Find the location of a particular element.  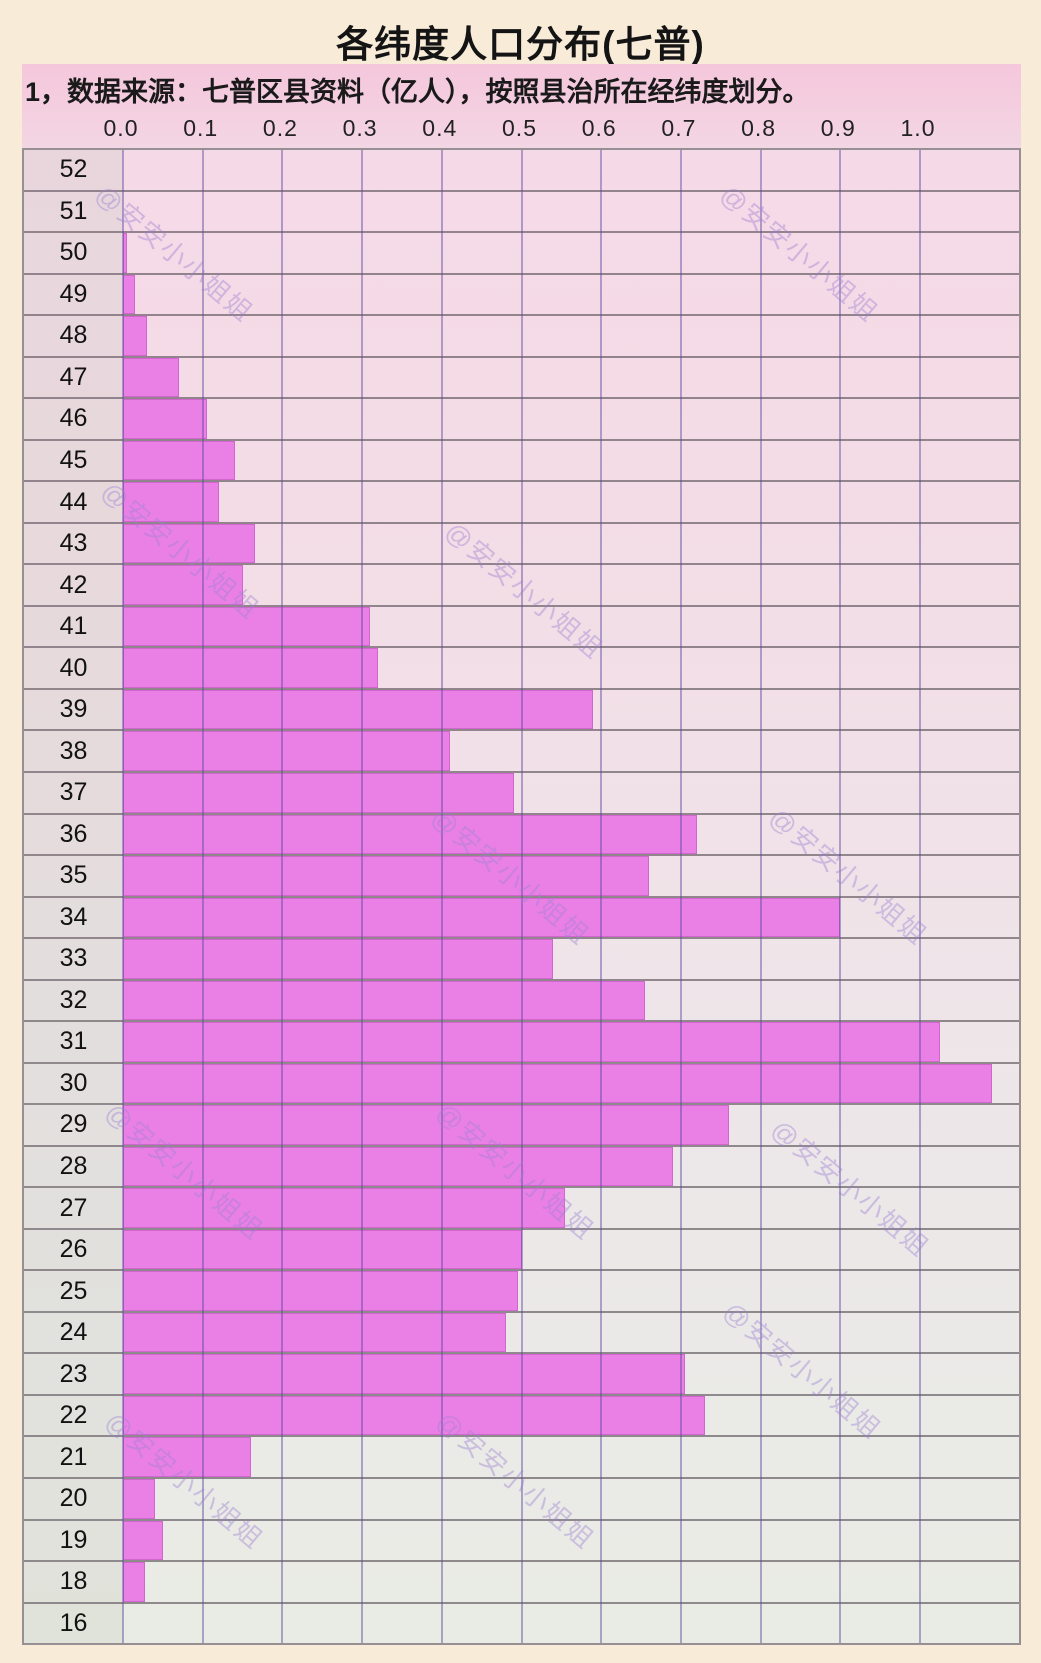

y-axis-label: 44 is located at coordinates (73, 502).